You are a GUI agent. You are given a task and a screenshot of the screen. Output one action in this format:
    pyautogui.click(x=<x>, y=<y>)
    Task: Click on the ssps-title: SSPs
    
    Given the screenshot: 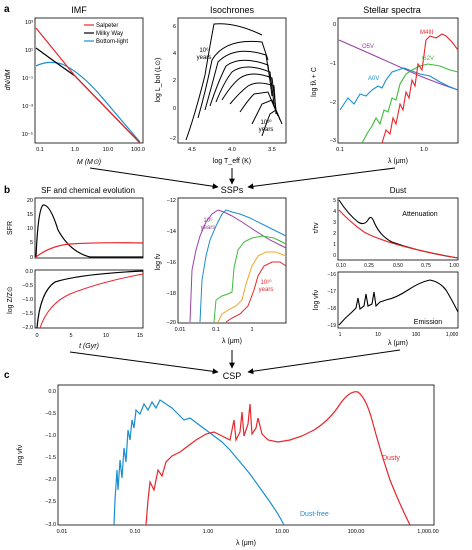 What is the action you would take?
    pyautogui.click(x=232, y=190)
    